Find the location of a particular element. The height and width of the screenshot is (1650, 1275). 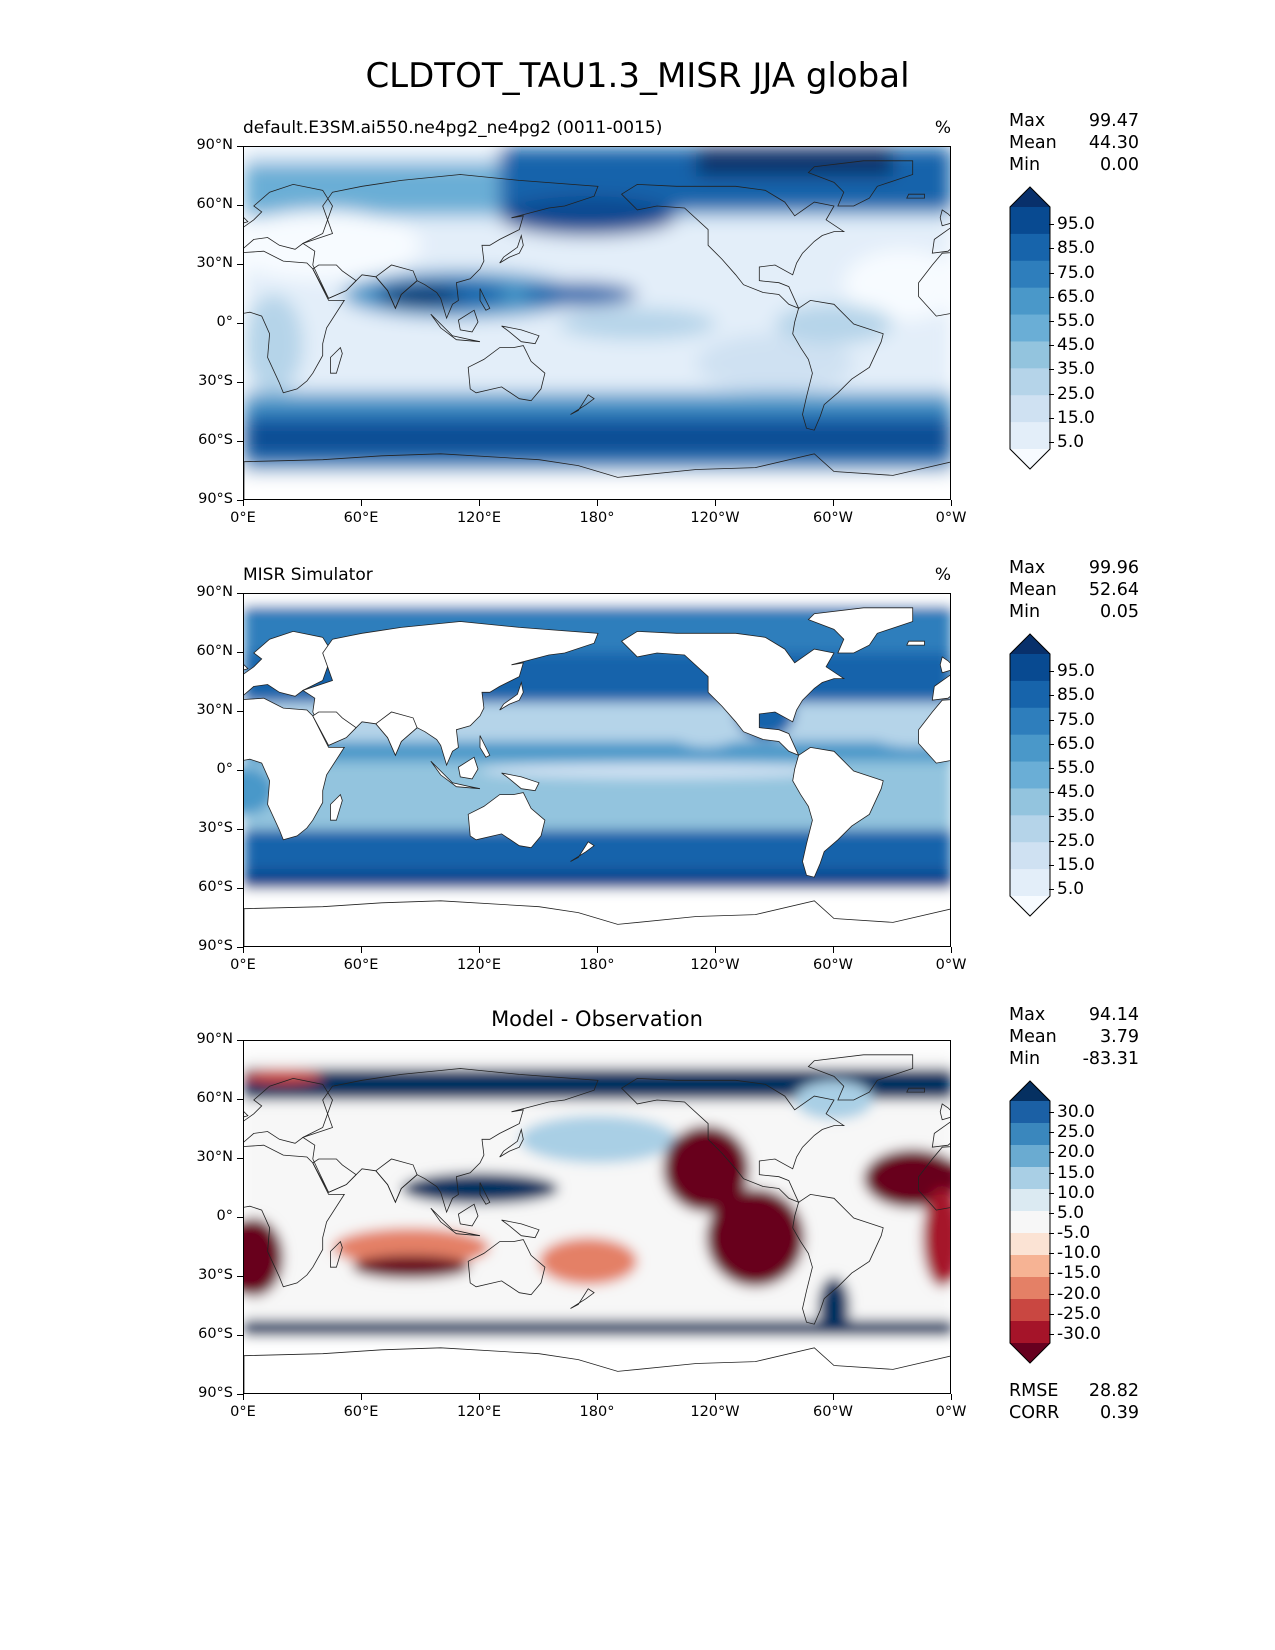

metrics-block: RMSE 28.82 CORR 0.39 is located at coordinates (1074, 1402).